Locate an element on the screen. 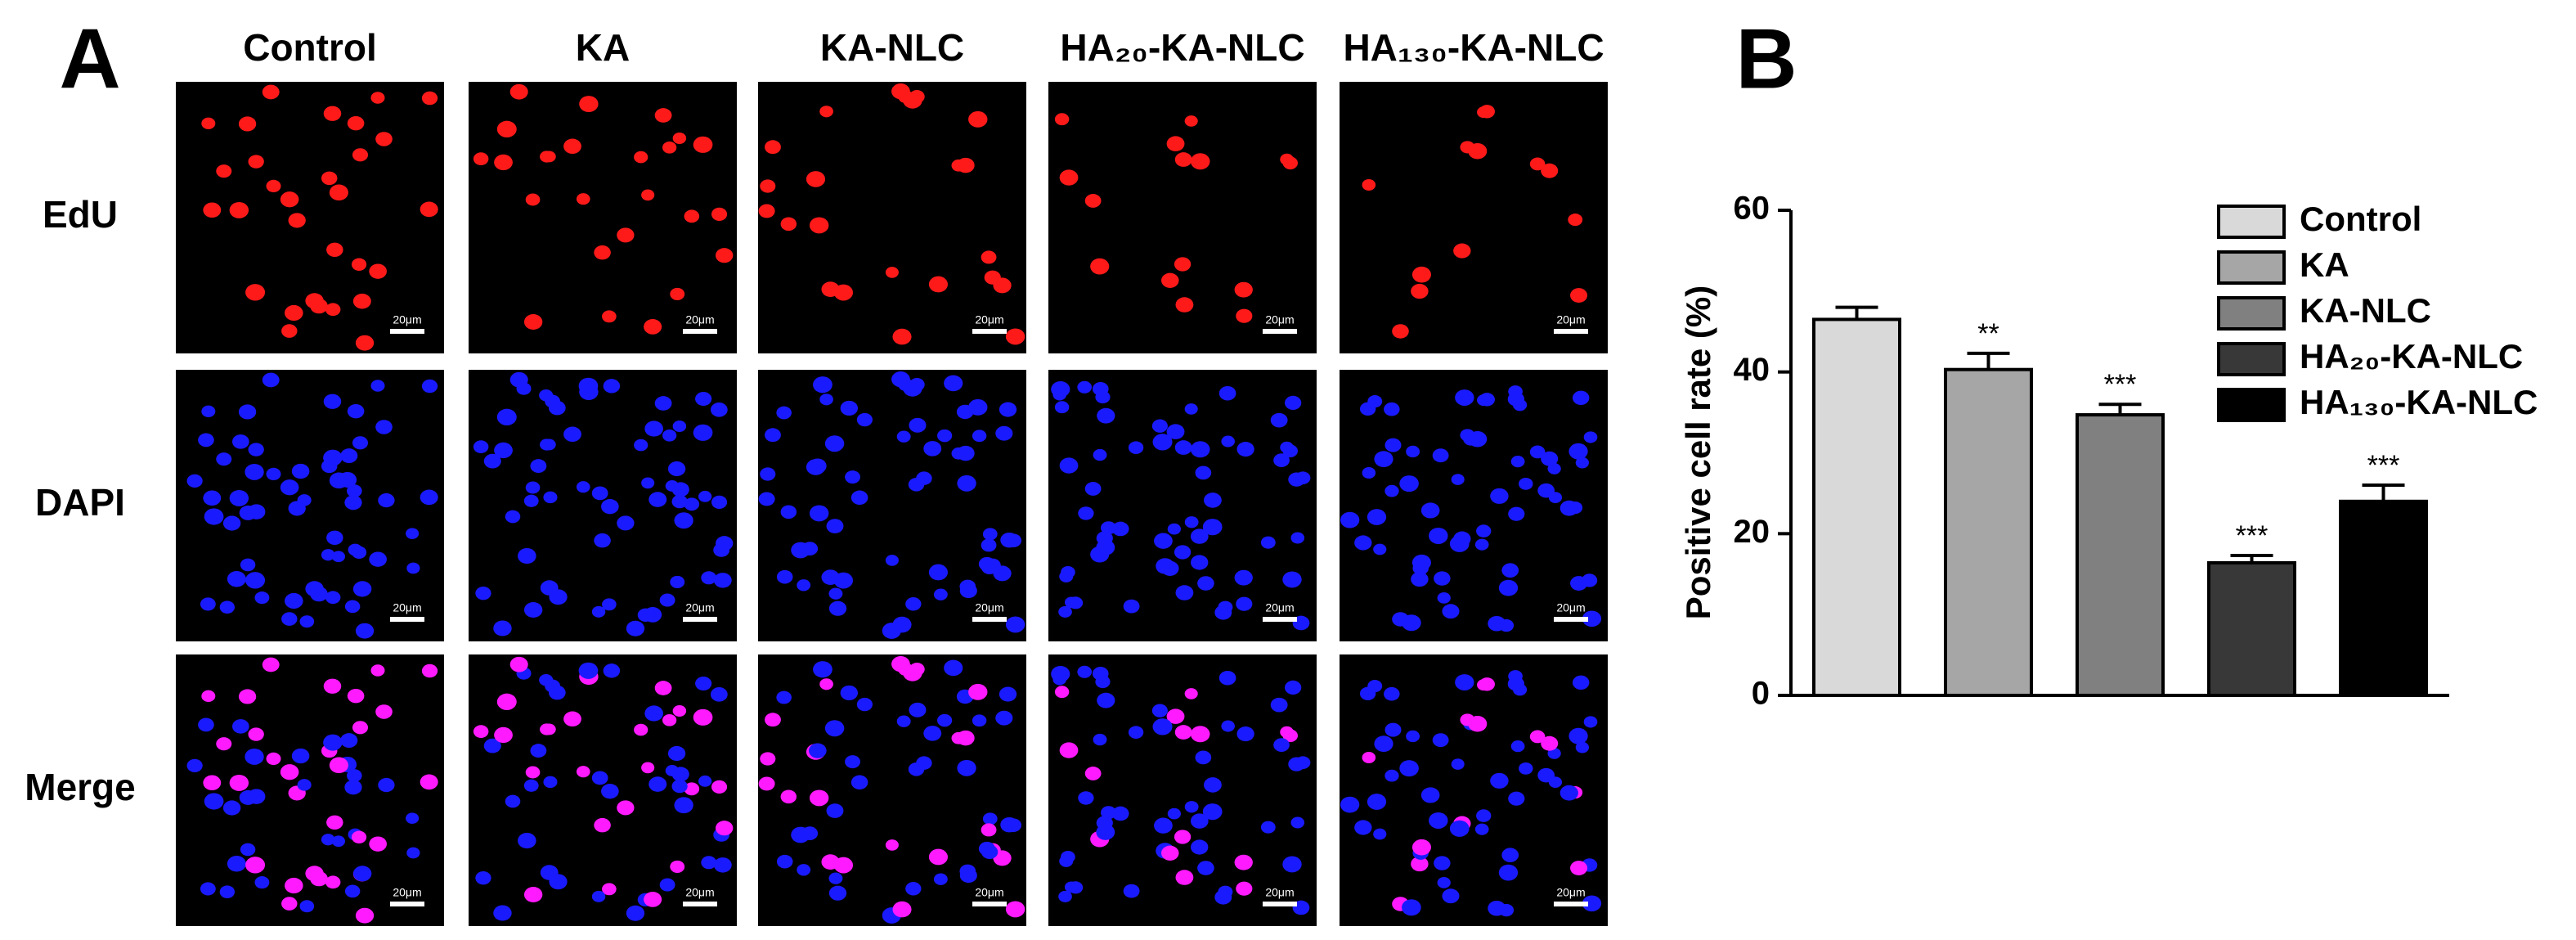  row-label: EdU is located at coordinates (80, 214).